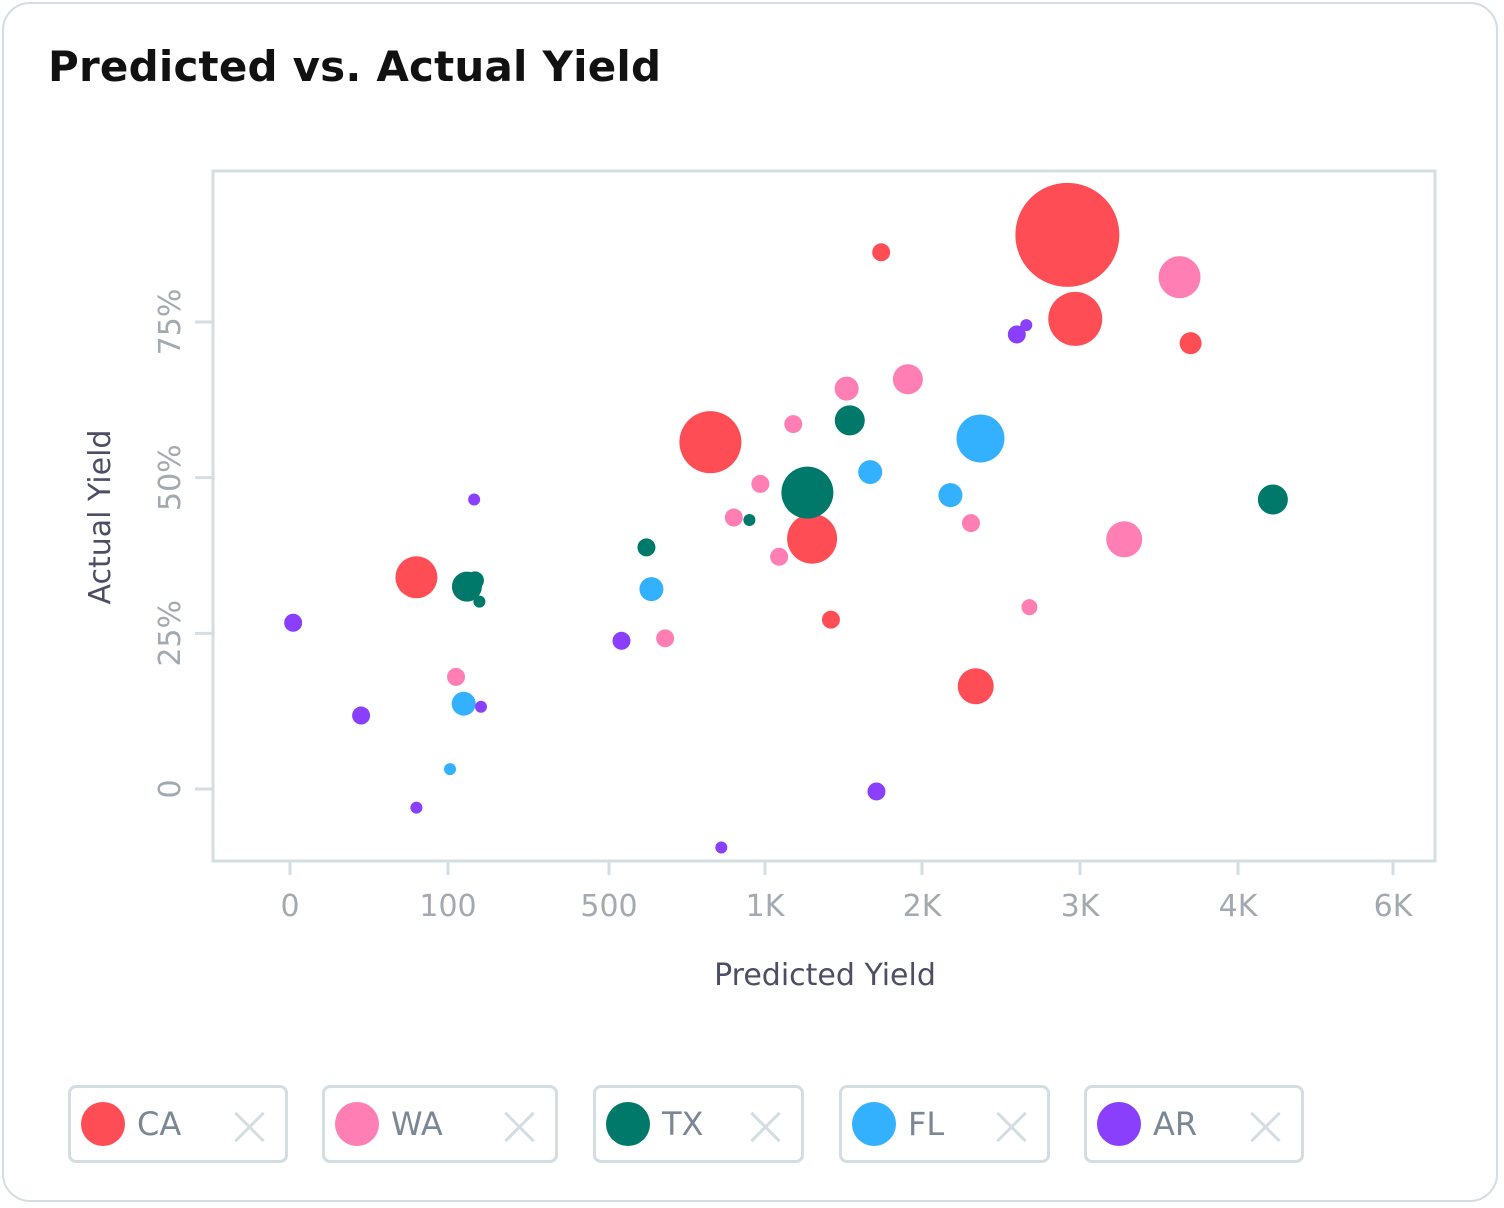 Image resolution: width=1504 pixels, height=1208 pixels. I want to click on legend-item-ca: CA, so click(178, 1124).